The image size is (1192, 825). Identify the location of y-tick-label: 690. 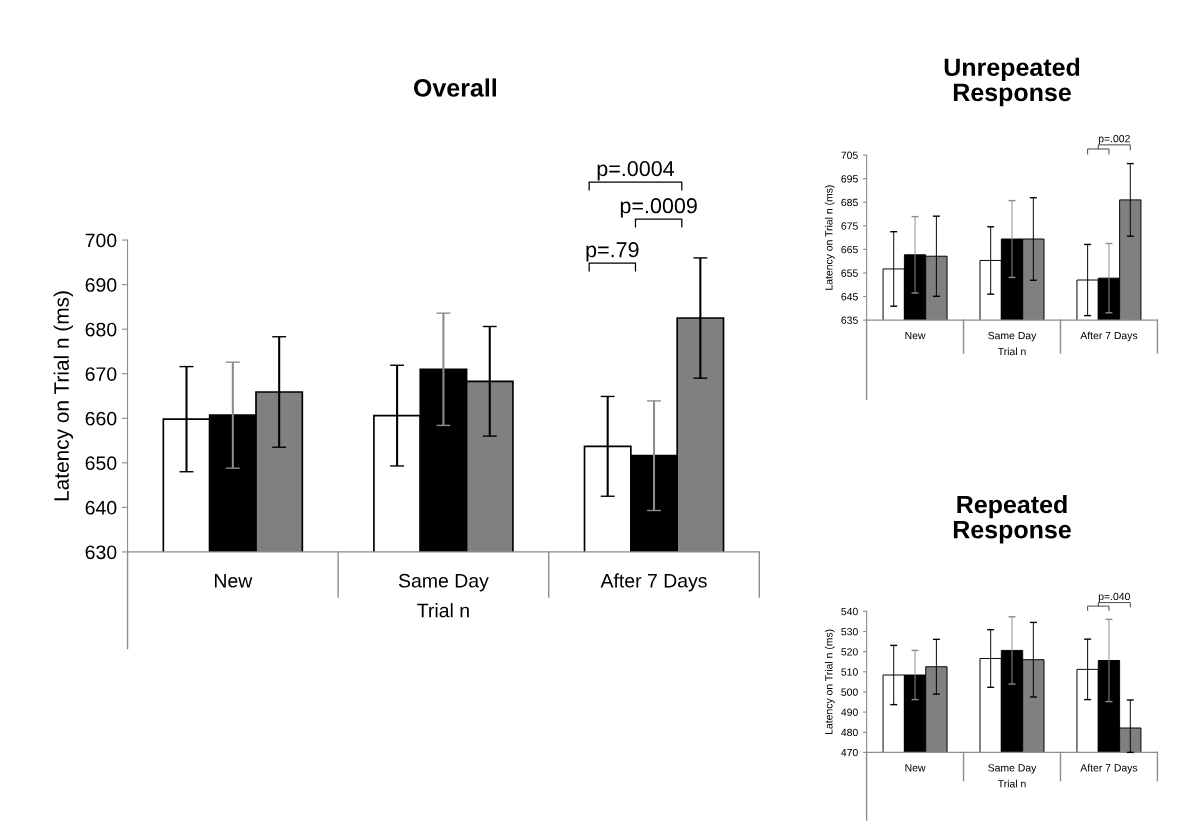
(101, 285).